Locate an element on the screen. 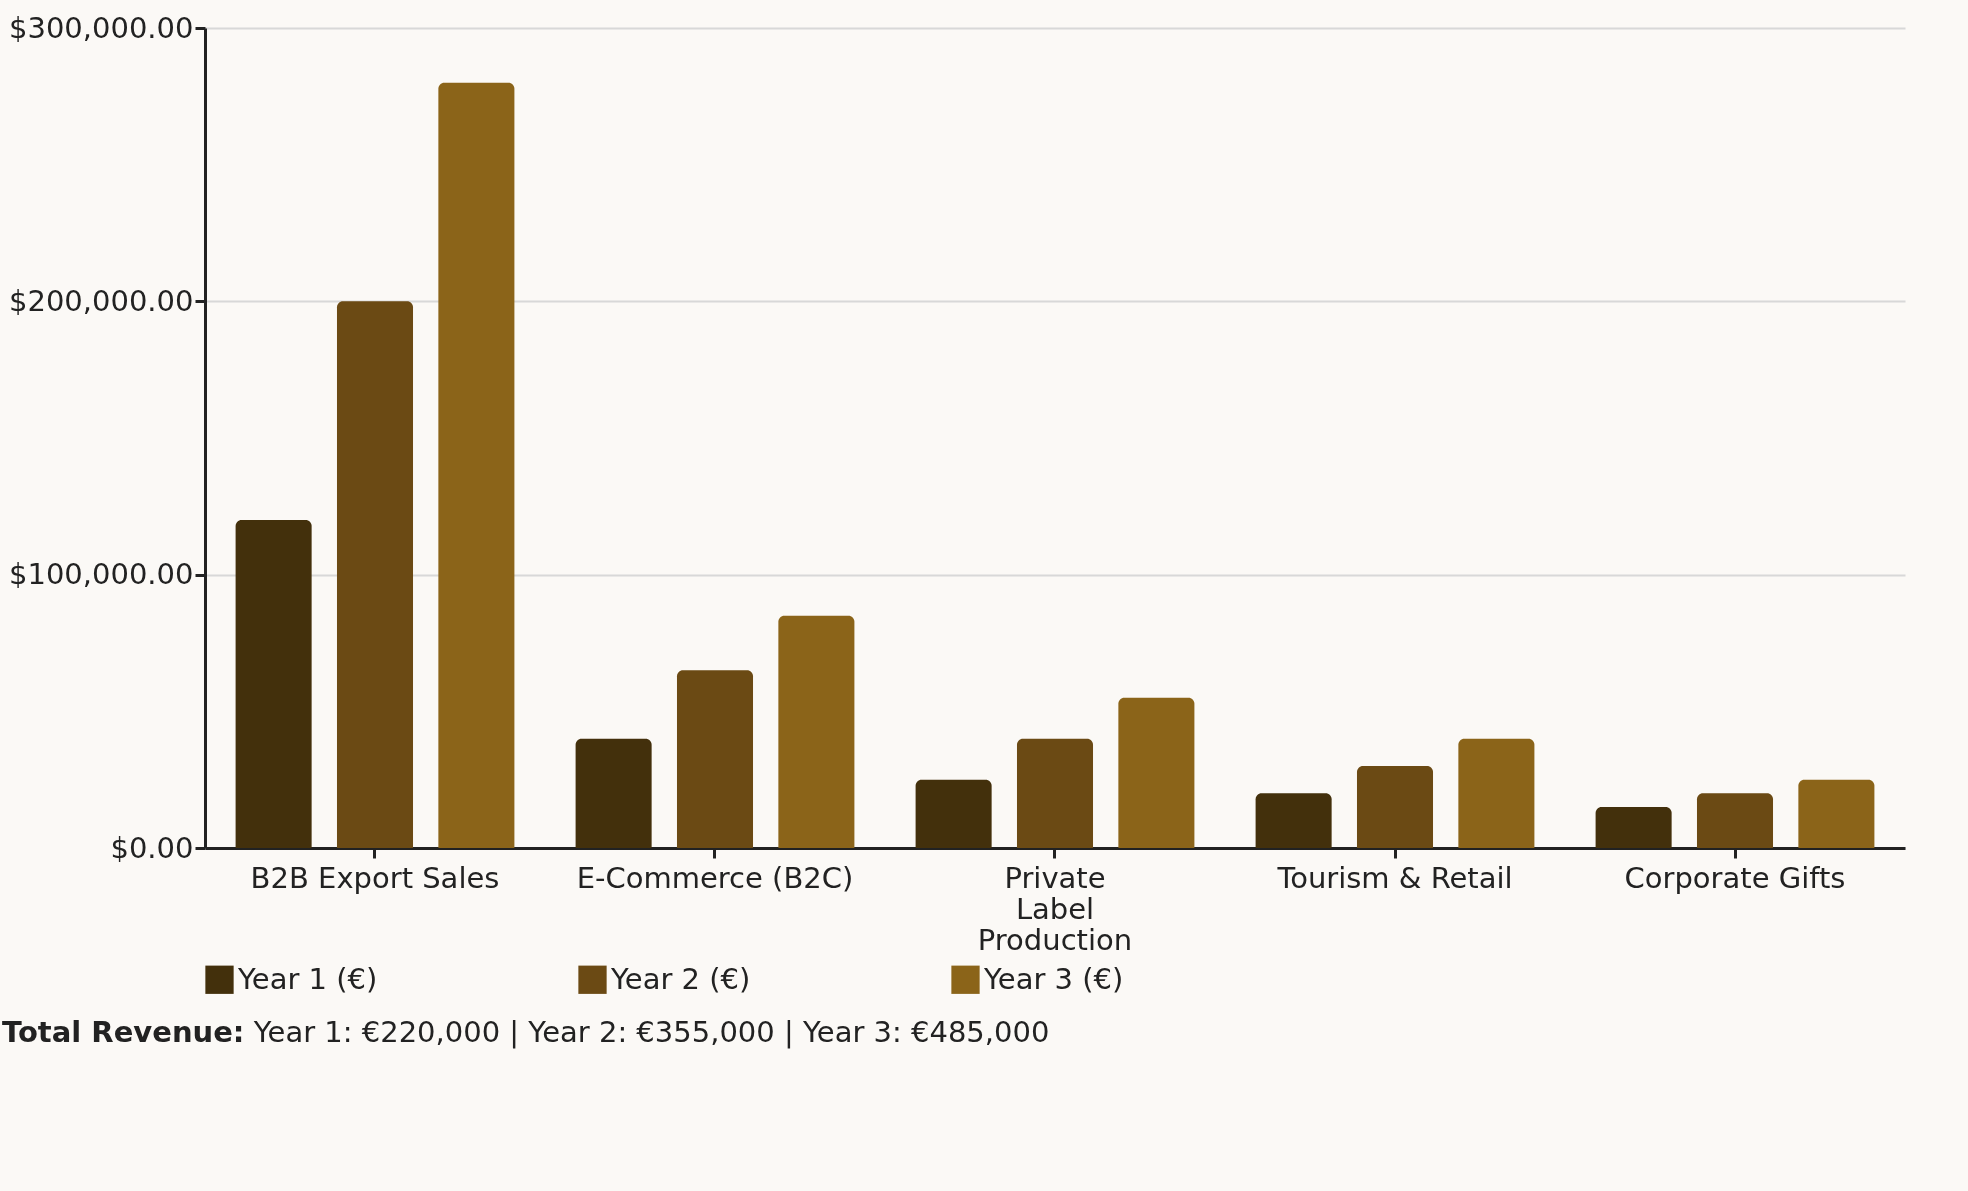  y-tick-label: $300,000.00 is located at coordinates (101, 27).